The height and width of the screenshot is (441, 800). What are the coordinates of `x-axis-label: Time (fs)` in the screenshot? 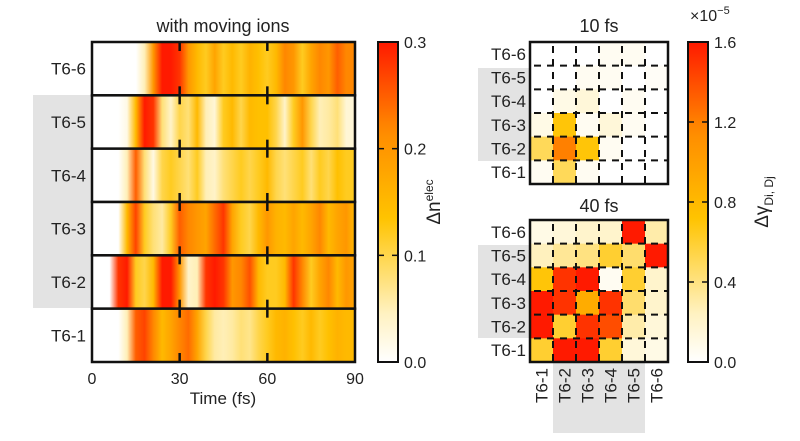 It's located at (223, 398).